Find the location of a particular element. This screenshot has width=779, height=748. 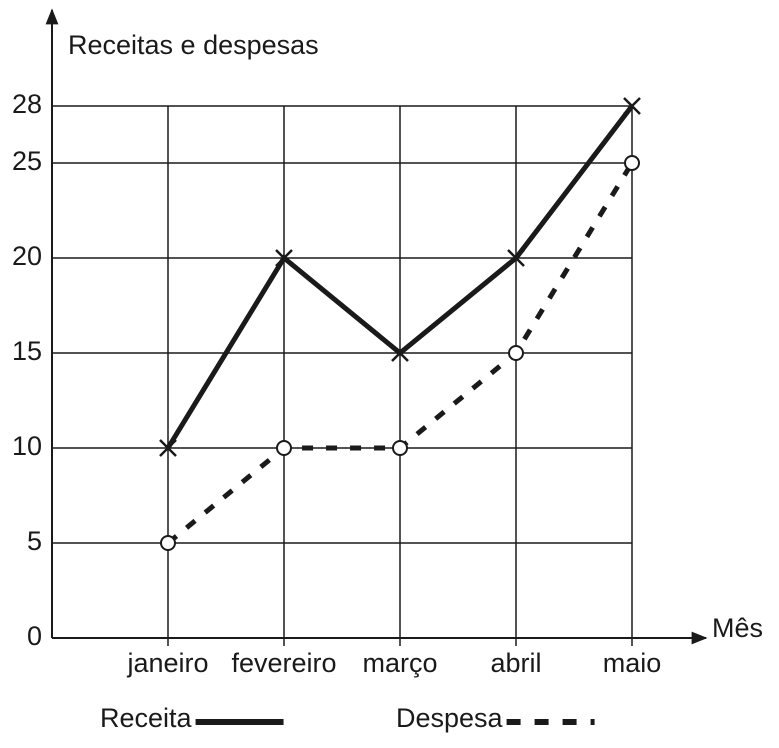

y-tick-label: 15 is located at coordinates (27, 351).